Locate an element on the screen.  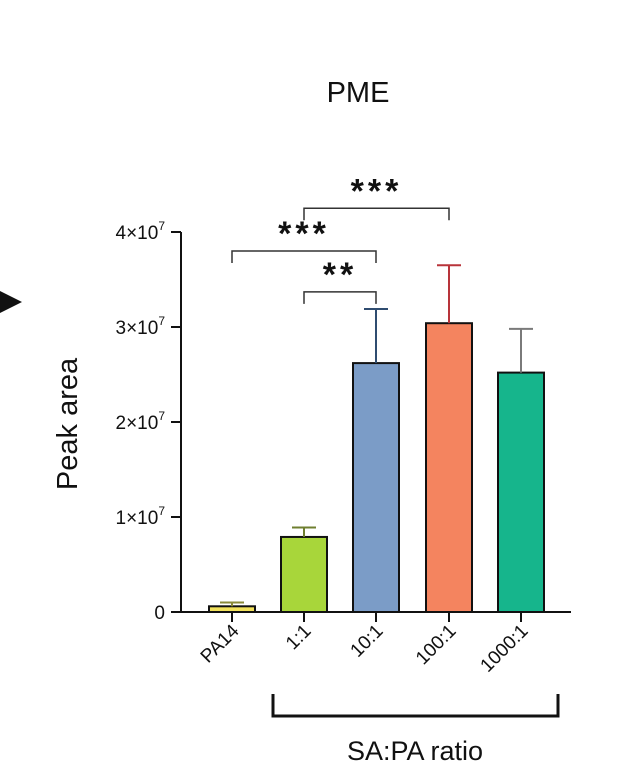
group-label: SA:PA ratio is located at coordinates (415, 751).